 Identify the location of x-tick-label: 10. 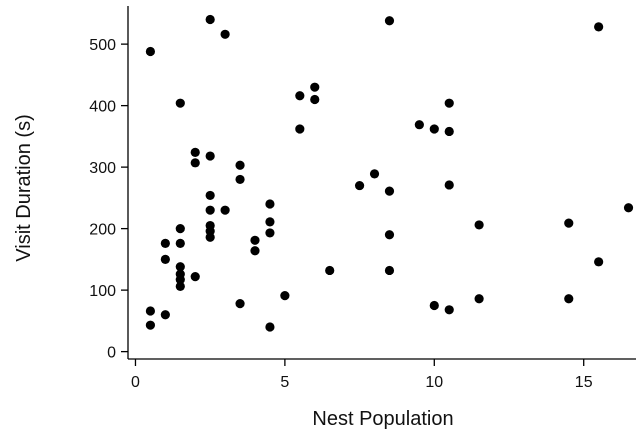
(434, 382).